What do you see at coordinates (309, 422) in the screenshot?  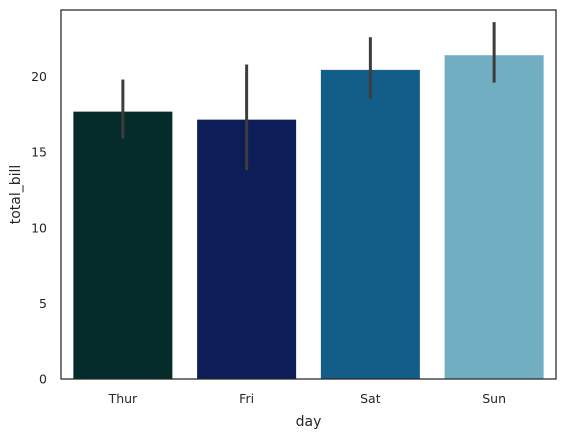 I see `x-axis-label: day` at bounding box center [309, 422].